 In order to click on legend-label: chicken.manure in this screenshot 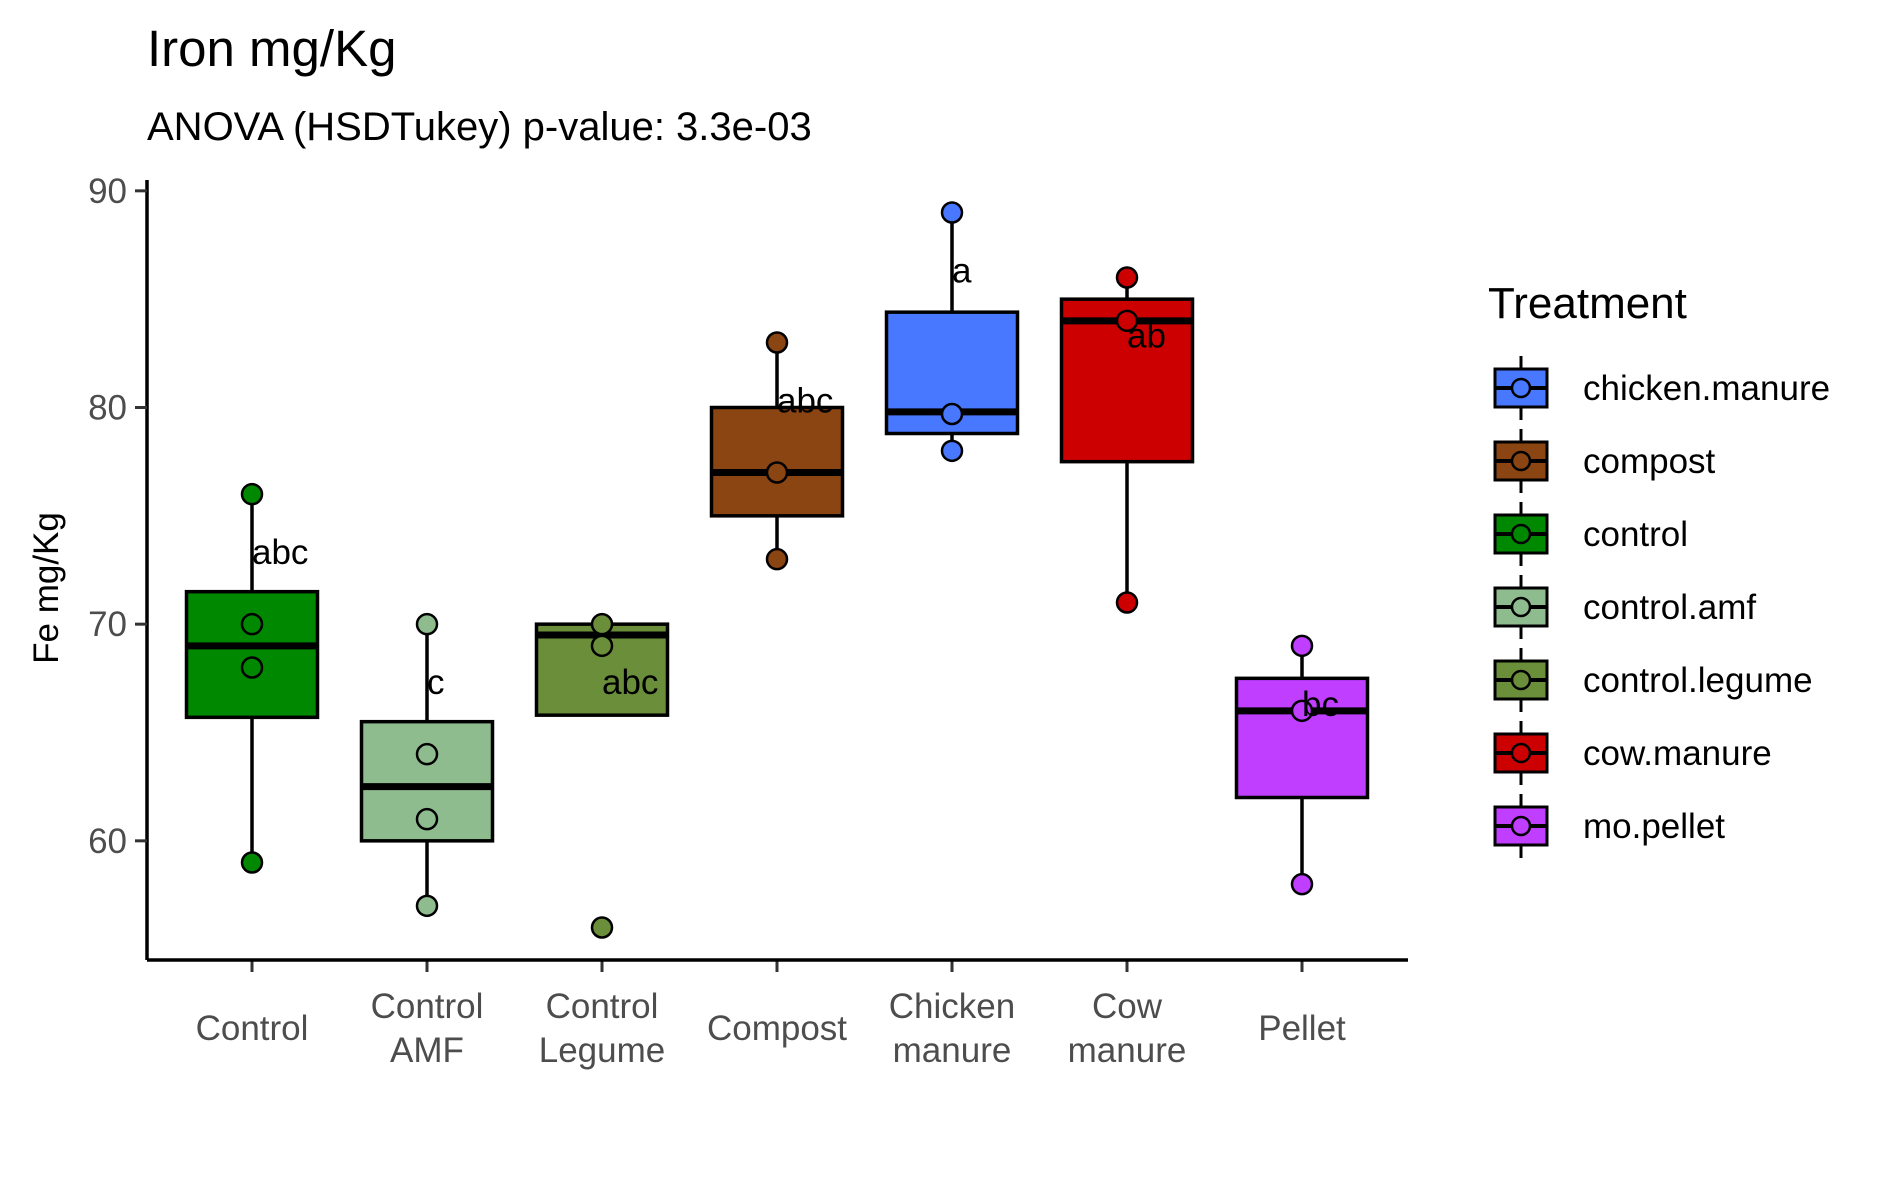, I will do `click(1706, 388)`.